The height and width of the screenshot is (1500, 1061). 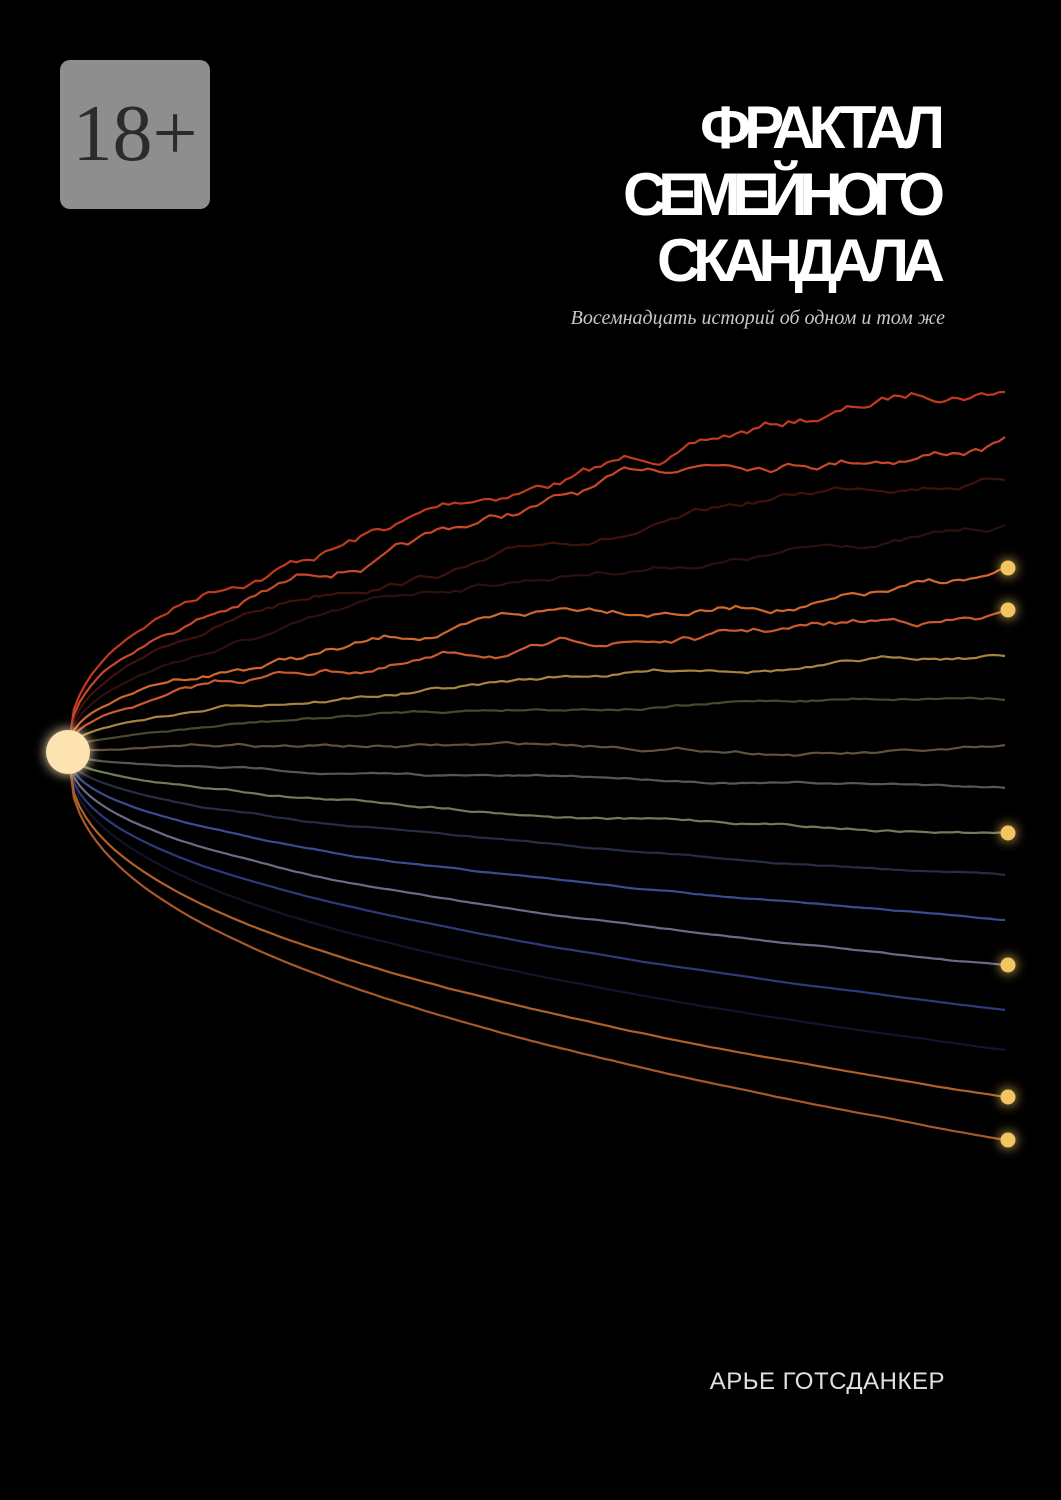 I want to click on age-badge, so click(x=135, y=134).